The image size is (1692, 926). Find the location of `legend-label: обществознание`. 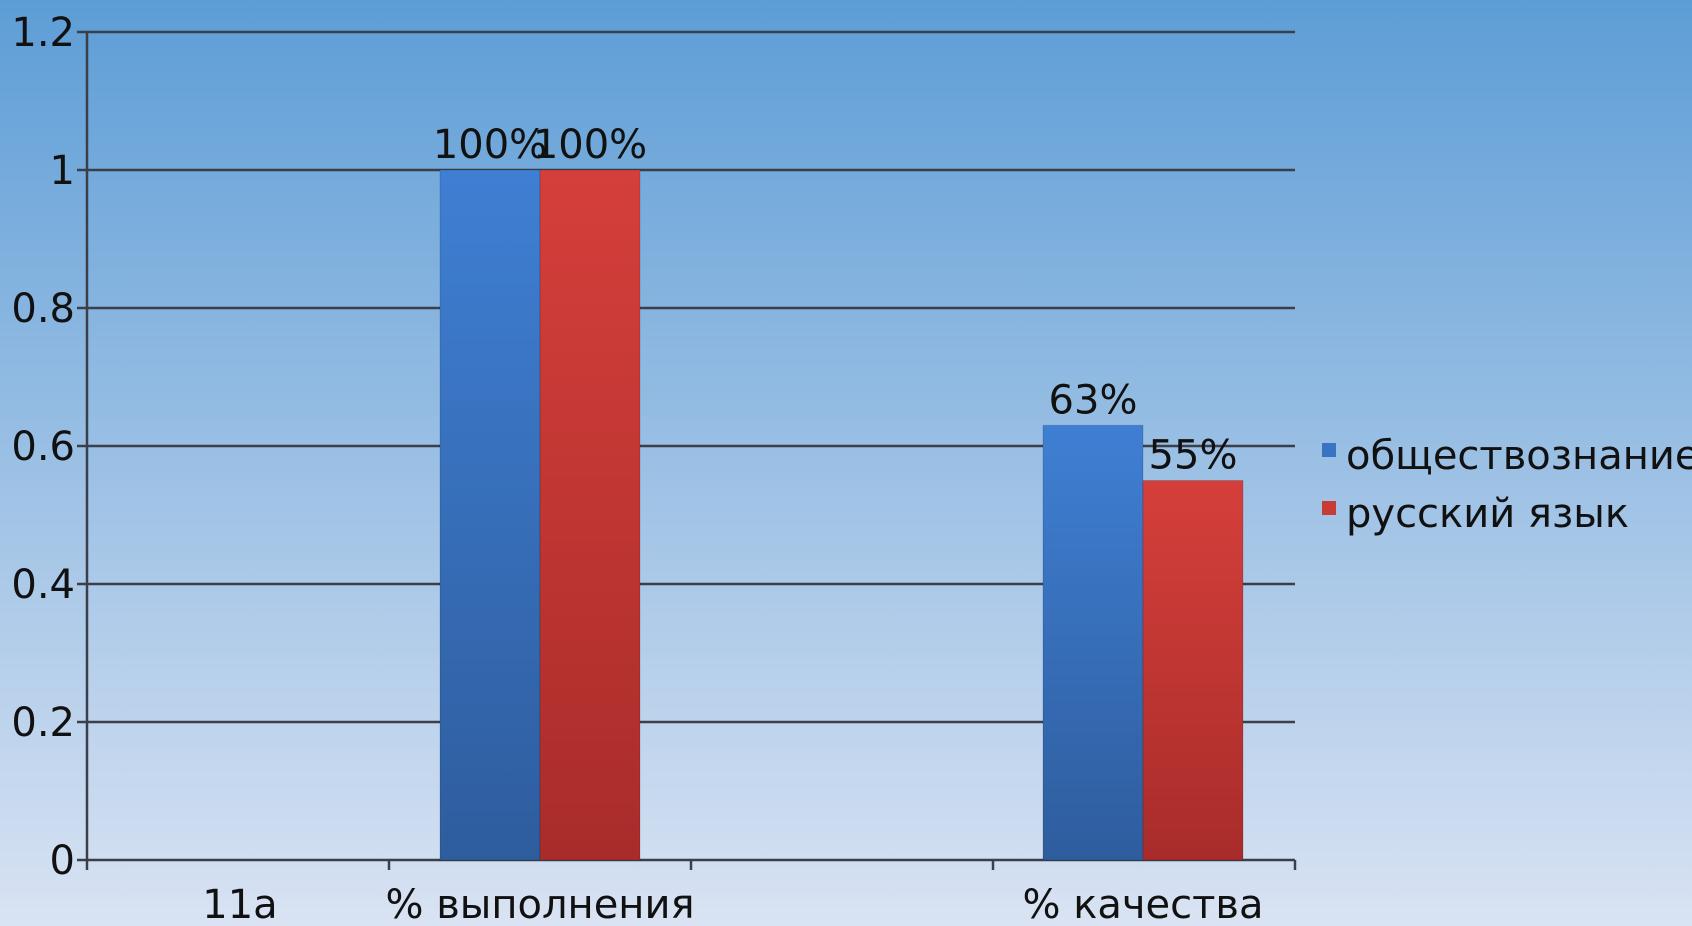

legend-label: обществознание is located at coordinates (1519, 456).